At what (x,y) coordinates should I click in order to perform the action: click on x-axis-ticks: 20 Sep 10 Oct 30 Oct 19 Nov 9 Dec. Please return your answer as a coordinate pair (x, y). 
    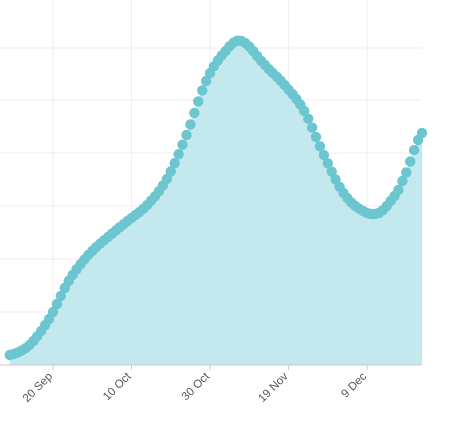
    Looking at the image, I should click on (195, 385).